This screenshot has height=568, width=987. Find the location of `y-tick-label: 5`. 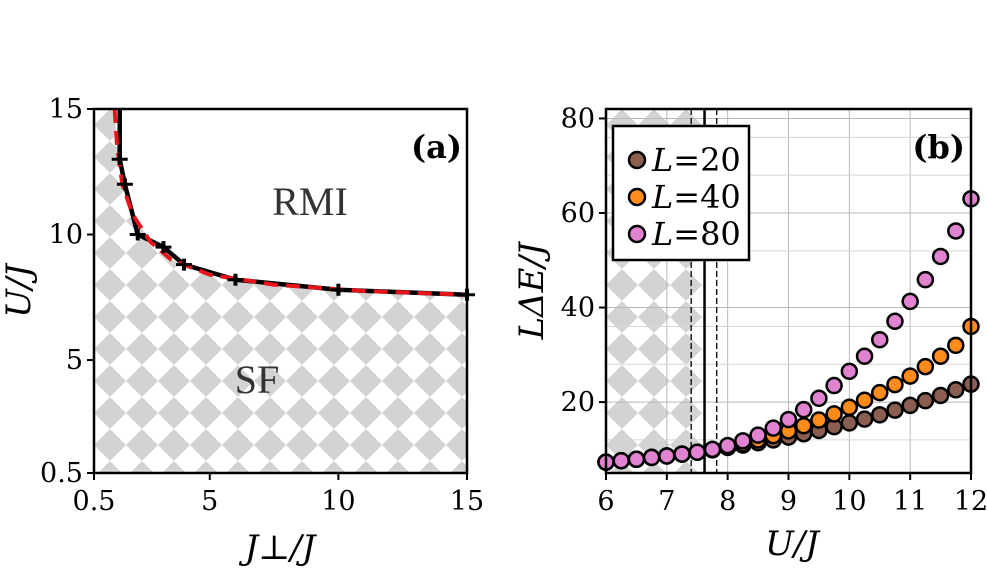

y-tick-label: 5 is located at coordinates (74, 360).